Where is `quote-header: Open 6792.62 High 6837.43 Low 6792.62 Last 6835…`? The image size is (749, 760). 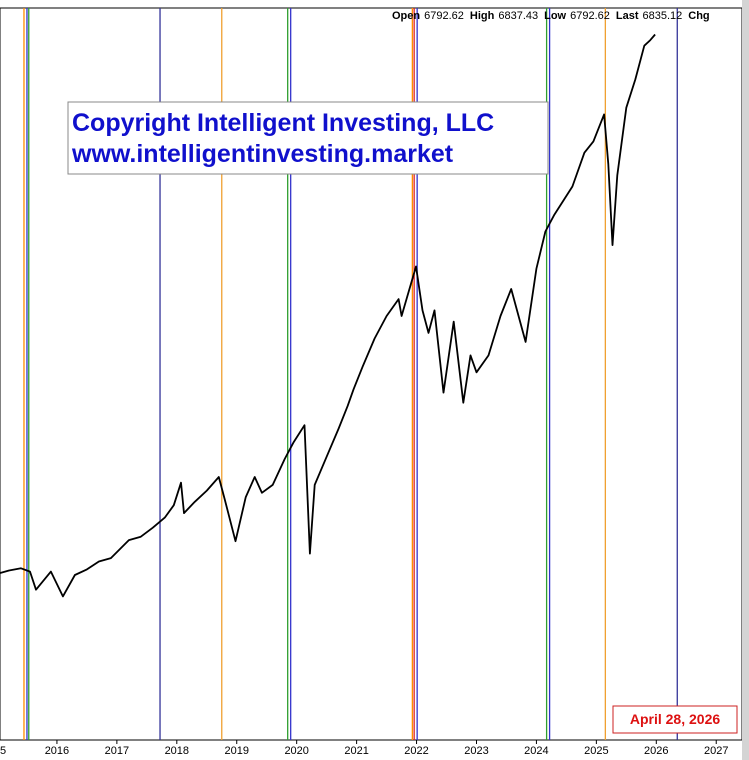
quote-header: Open 6792.62 High 6837.43 Low 6792.62 Last 6835… is located at coordinates (551, 16).